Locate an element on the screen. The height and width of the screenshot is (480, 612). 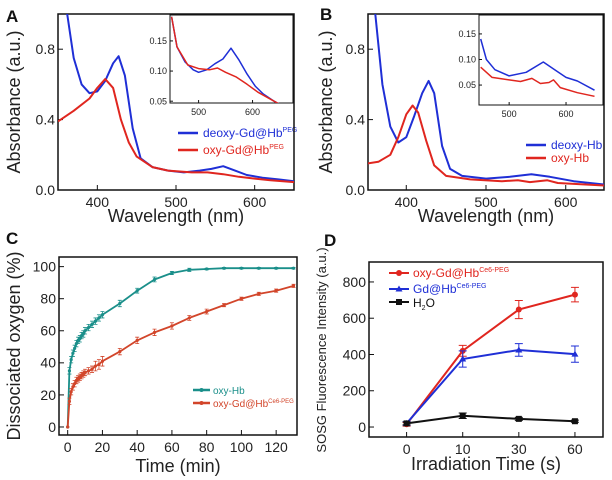
panel-a-xtick-label: 400 is located at coordinates (98, 202).